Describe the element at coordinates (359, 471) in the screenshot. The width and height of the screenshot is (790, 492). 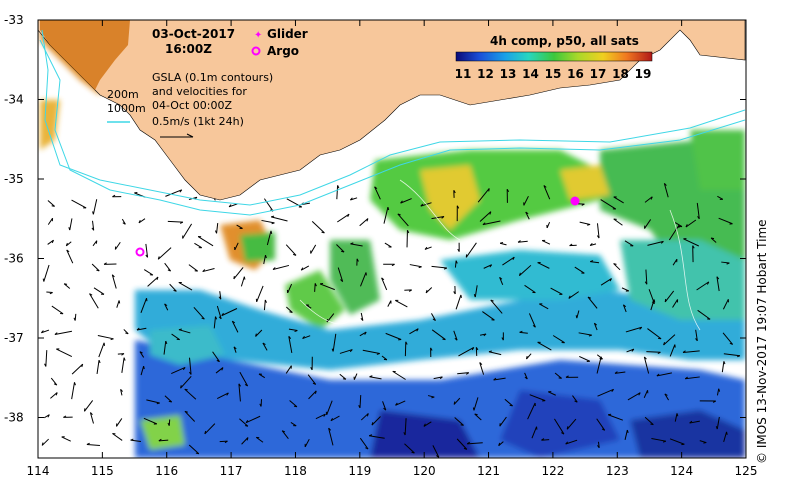
I see `x-tick-label: 119` at that location.